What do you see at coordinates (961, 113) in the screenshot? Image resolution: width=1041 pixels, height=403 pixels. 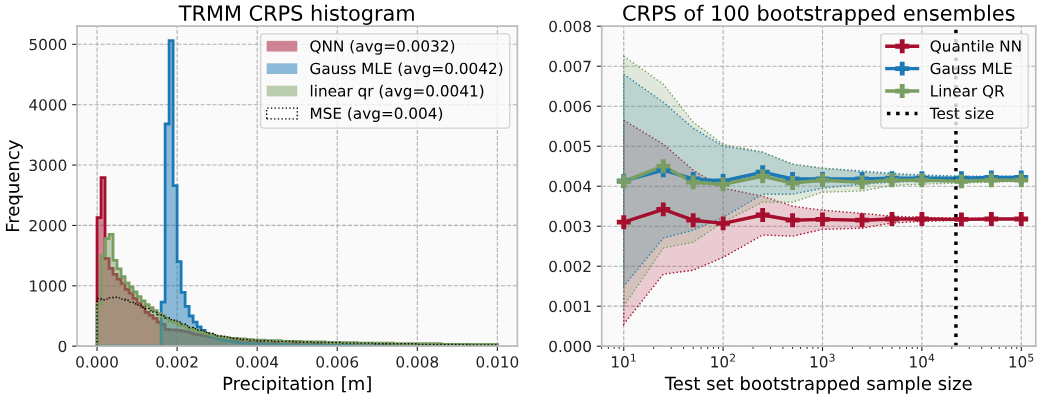 I see `ref-line-label: Test size` at bounding box center [961, 113].